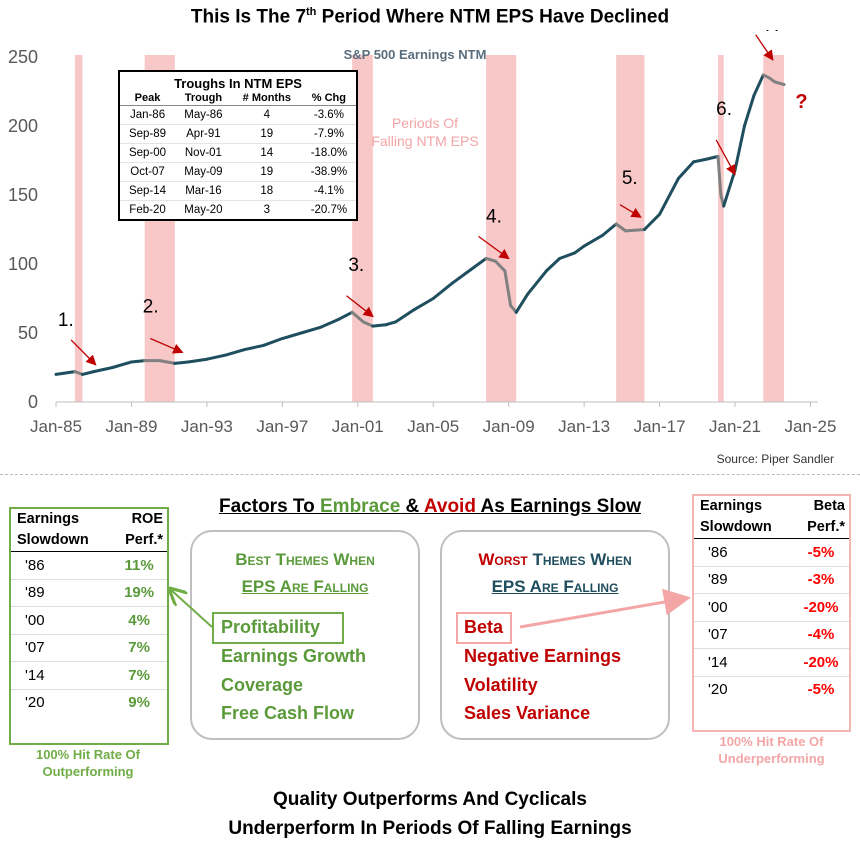 The width and height of the screenshot is (860, 843). What do you see at coordinates (23, 264) in the screenshot?
I see `y-tick-label: 100` at bounding box center [23, 264].